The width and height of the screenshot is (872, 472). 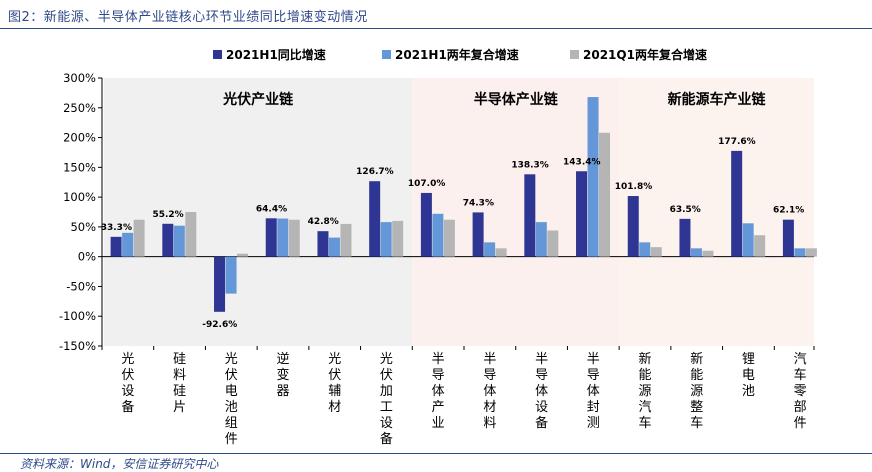 What do you see at coordinates (282, 391) in the screenshot?
I see `x-tick-label: 器` at bounding box center [282, 391].